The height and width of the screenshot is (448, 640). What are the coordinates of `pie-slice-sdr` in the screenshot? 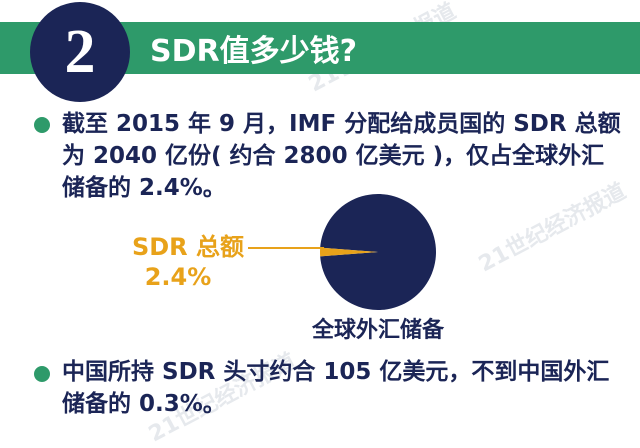 It's located at (349, 252).